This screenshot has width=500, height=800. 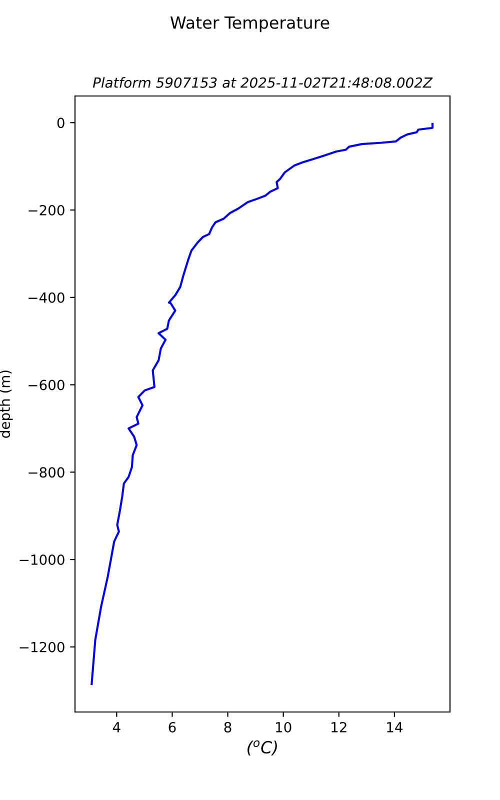 I want to click on x-tick-label: 8, so click(x=228, y=727).